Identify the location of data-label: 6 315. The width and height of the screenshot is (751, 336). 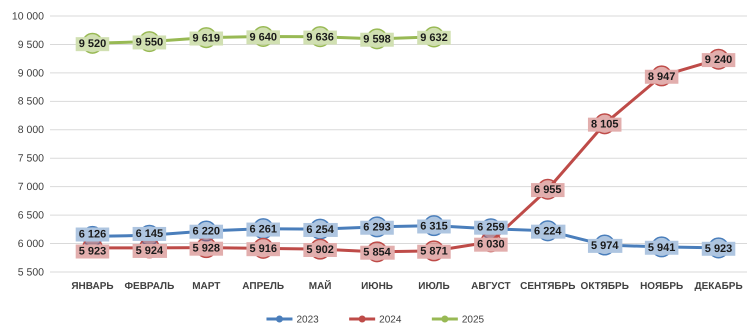
(434, 226).